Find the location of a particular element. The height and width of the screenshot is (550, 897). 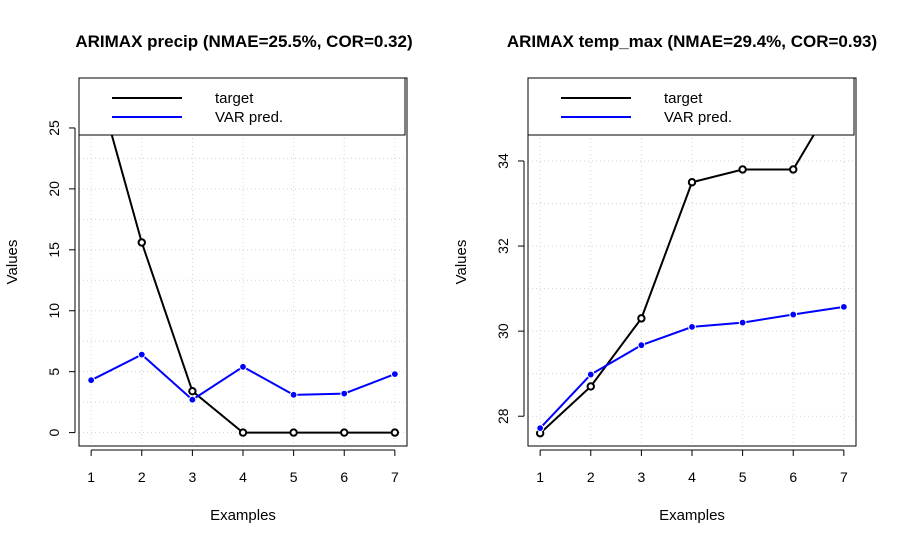

y-tick-label: 34 is located at coordinates (503, 161).